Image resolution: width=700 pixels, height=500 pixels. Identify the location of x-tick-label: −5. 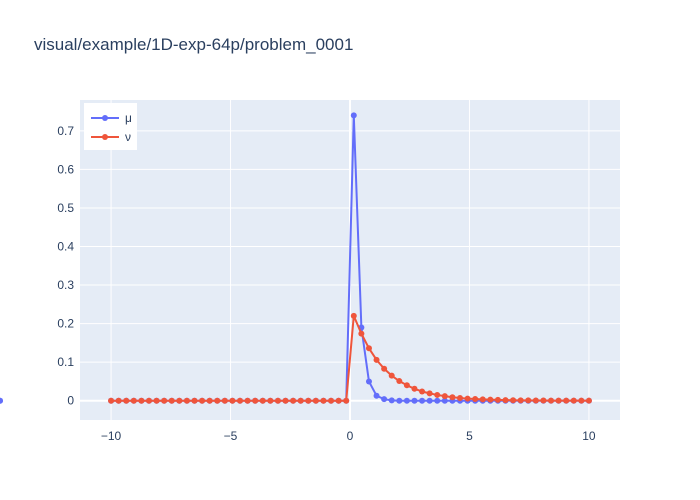
(231, 436).